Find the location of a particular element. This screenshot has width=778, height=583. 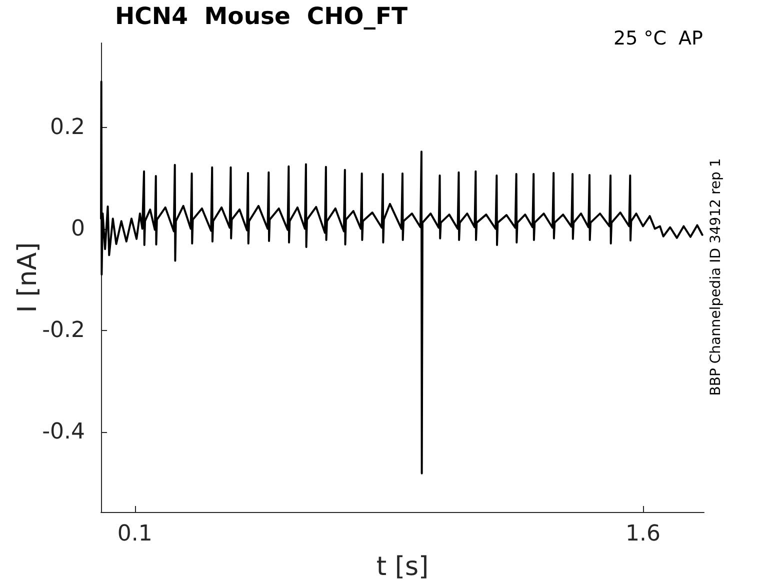

y-tick-label: -0.4 is located at coordinates (63, 431).